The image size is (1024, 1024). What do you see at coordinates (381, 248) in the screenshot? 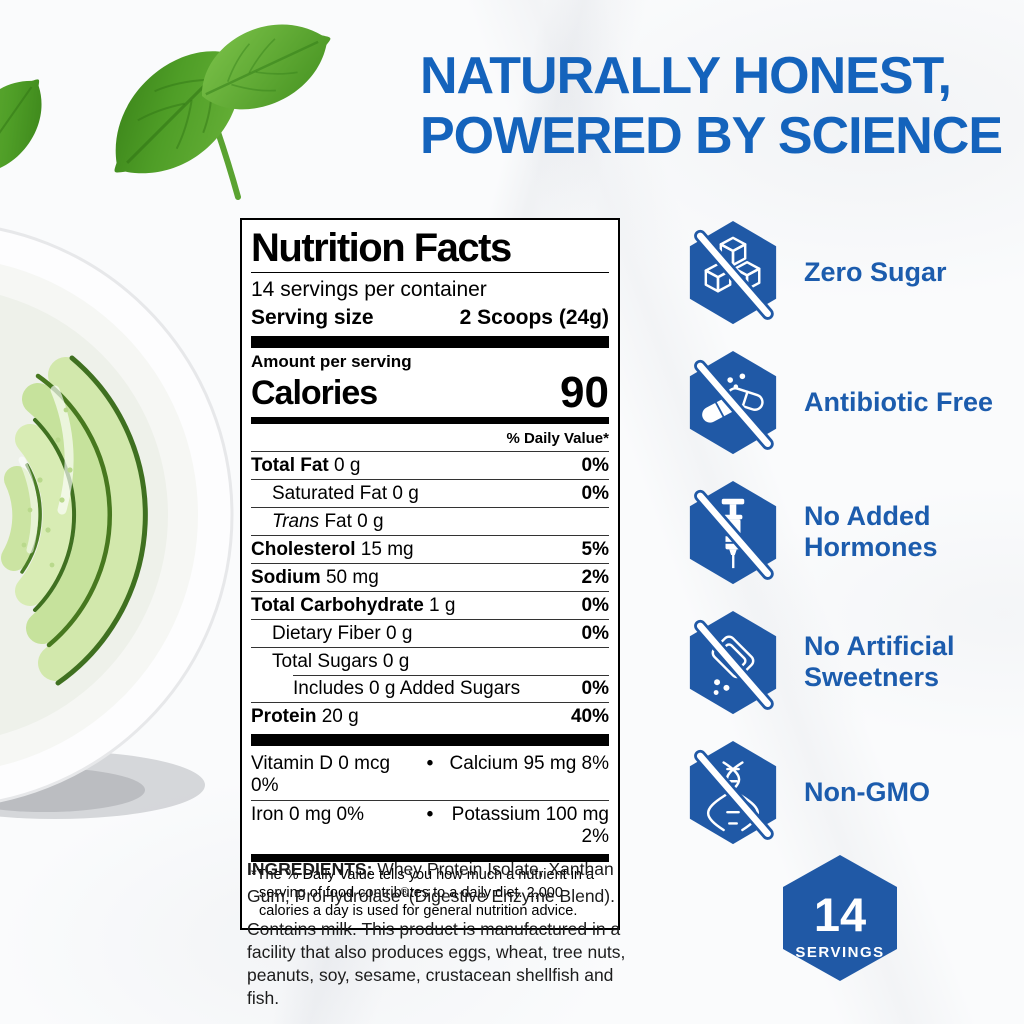
I see `nutrition-facts-title: Nutrition Facts` at bounding box center [381, 248].